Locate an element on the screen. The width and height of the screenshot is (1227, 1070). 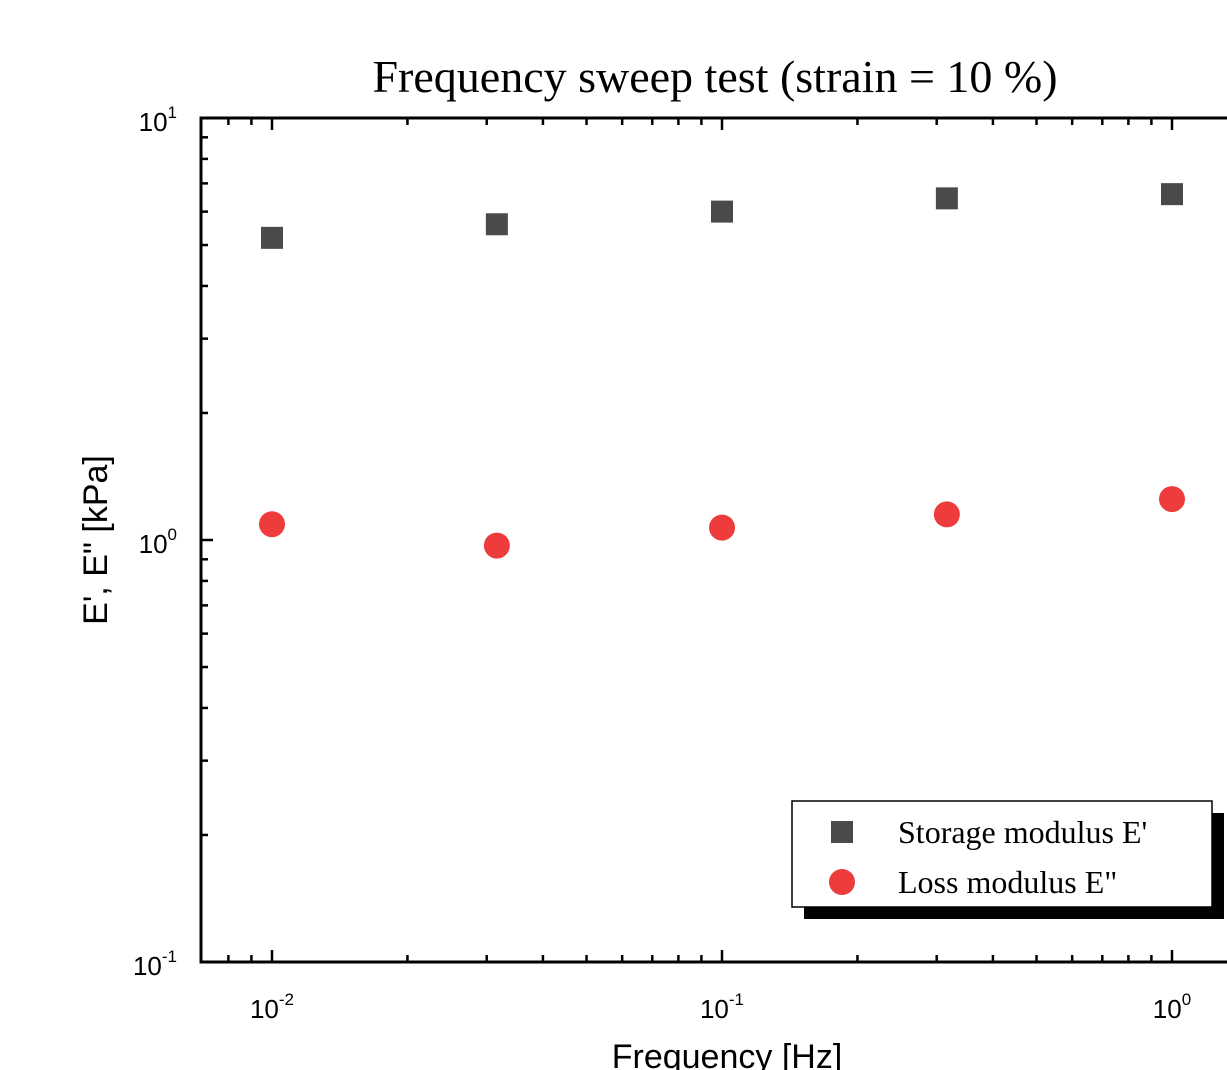
y-axis-label: E', E" [kPa] is located at coordinates (96, 540).